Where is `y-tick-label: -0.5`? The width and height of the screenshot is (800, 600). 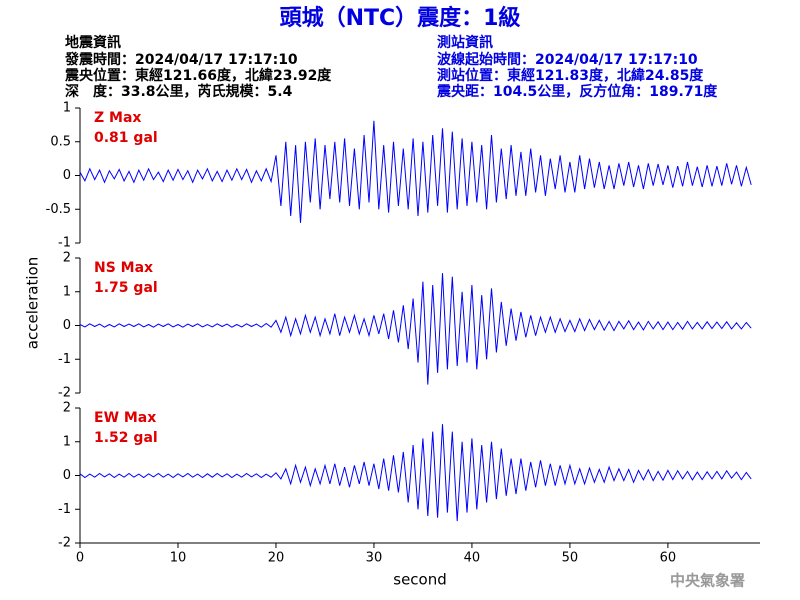
y-tick-label: -0.5 is located at coordinates (58, 209).